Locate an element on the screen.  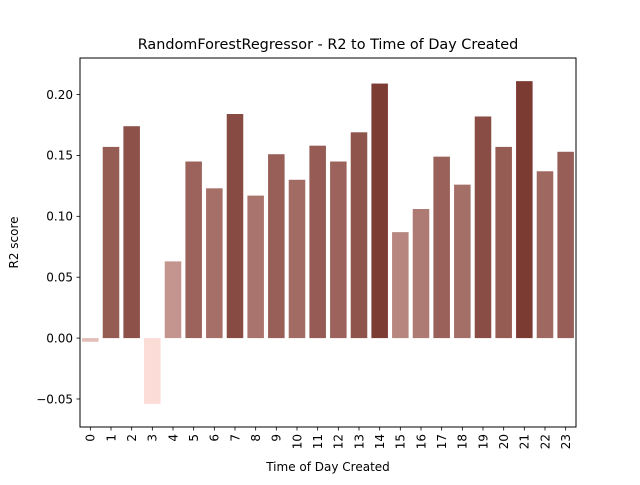
x-axis-label: Time of Day Created is located at coordinates (327, 467).